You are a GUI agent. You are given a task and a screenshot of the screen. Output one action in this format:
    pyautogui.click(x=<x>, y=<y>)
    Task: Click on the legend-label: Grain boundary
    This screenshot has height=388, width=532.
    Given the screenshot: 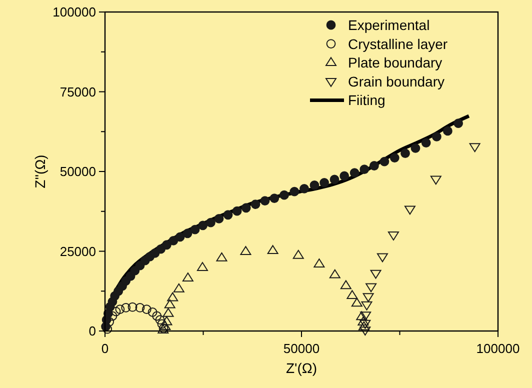 What is the action you would take?
    pyautogui.click(x=396, y=81)
    